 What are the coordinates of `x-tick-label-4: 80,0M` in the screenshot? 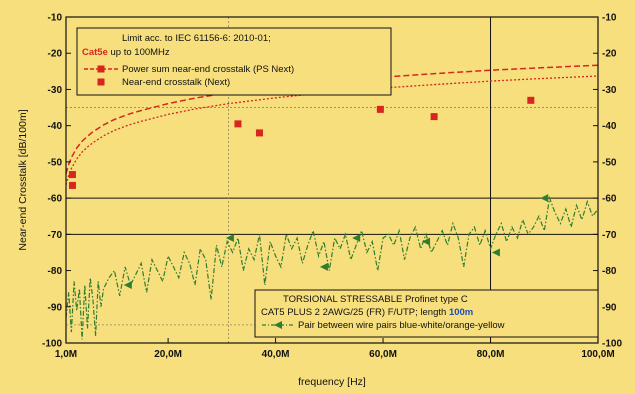 It's located at (491, 354).